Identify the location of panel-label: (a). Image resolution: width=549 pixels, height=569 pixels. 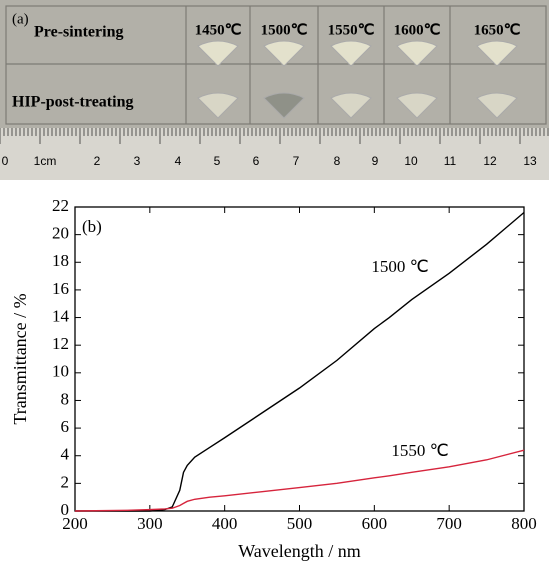
(20, 19).